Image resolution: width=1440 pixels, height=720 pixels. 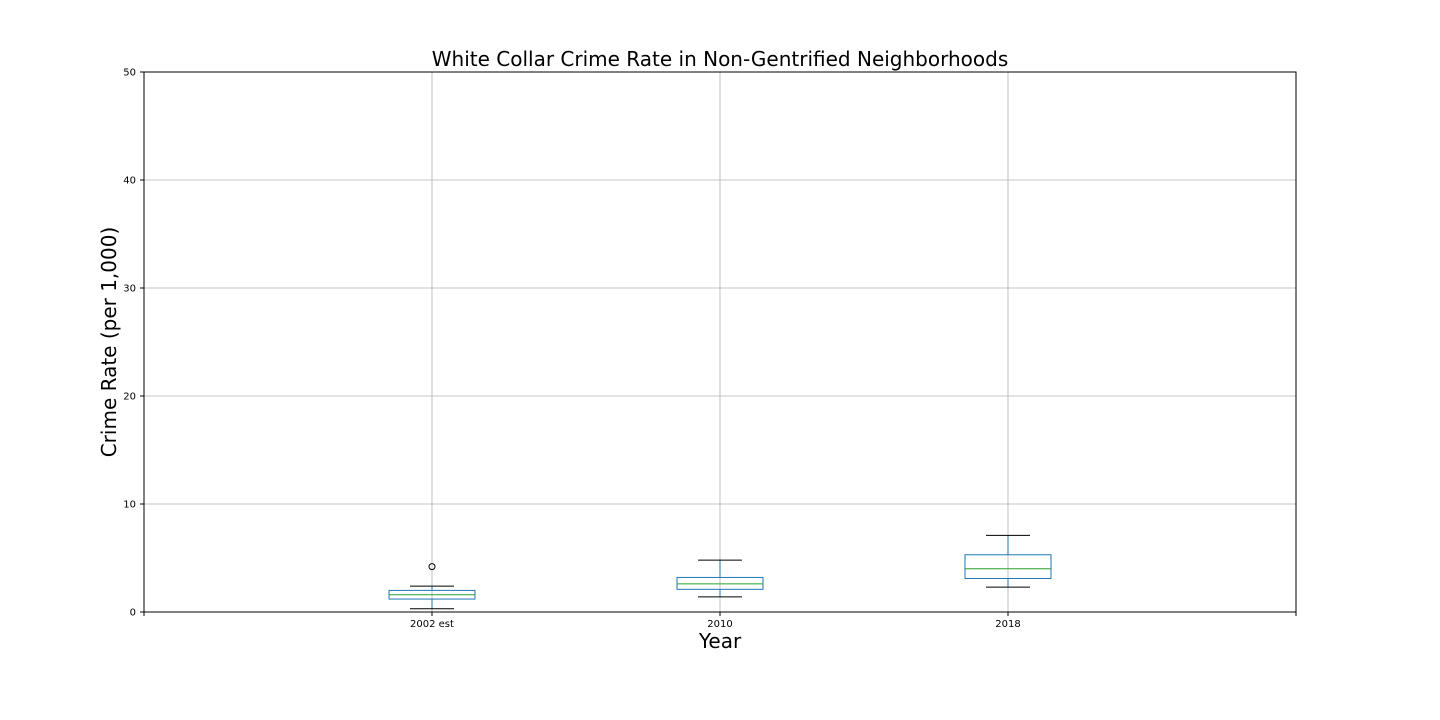 I want to click on outlier-point, so click(x=432, y=567).